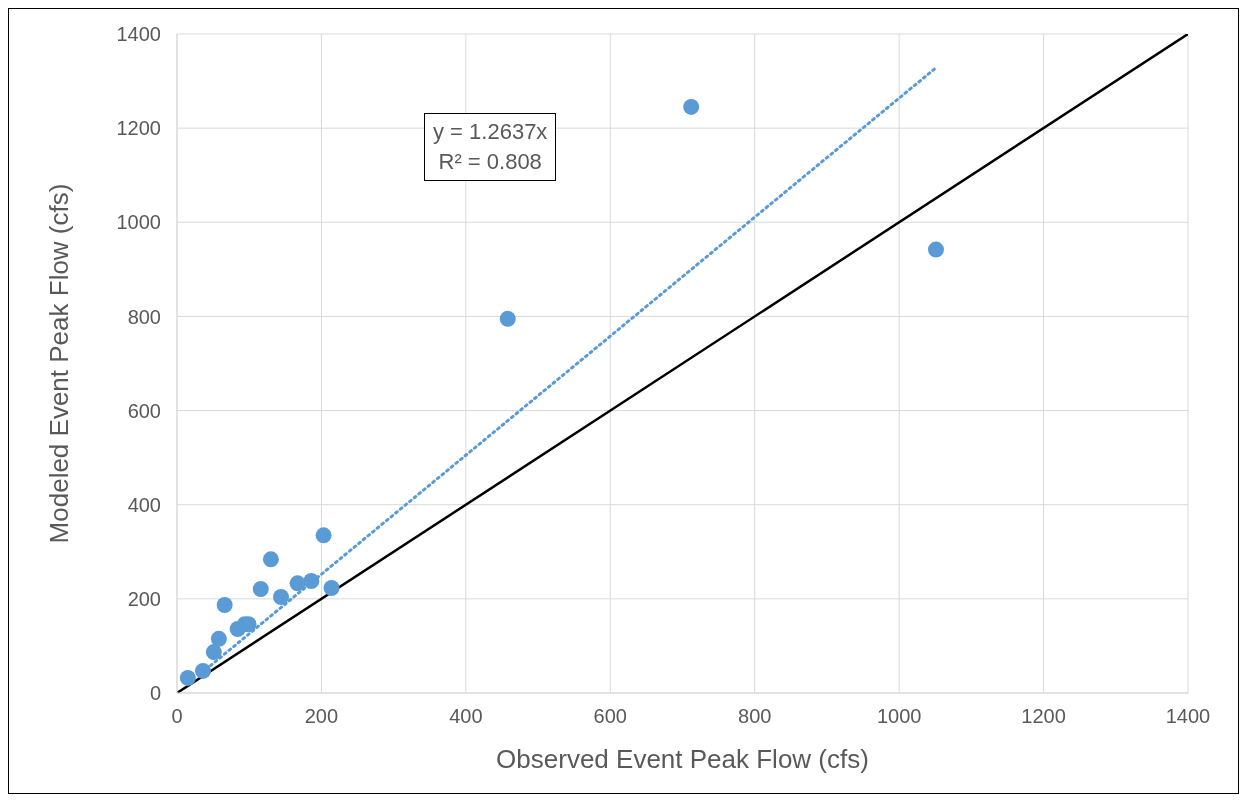 The height and width of the screenshot is (802, 1247). What do you see at coordinates (144, 316) in the screenshot?
I see `y-tick-label: 800` at bounding box center [144, 316].